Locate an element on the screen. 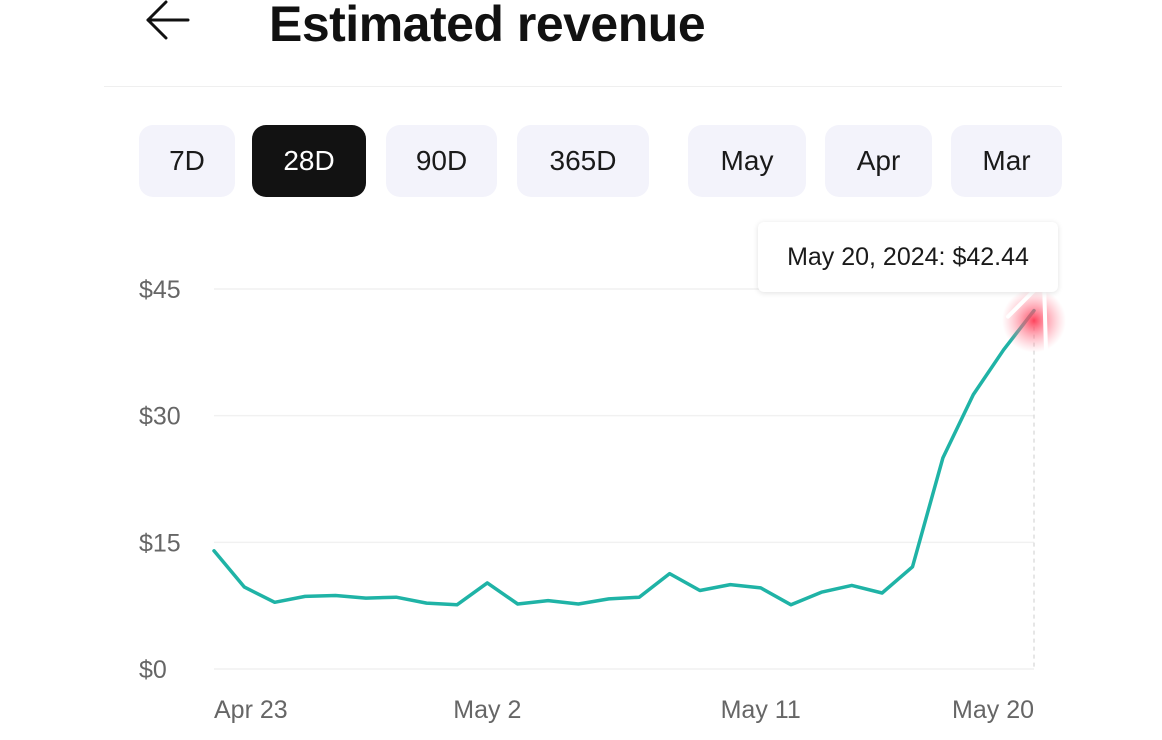 The image size is (1162, 740). tab-label: 365D is located at coordinates (583, 160).